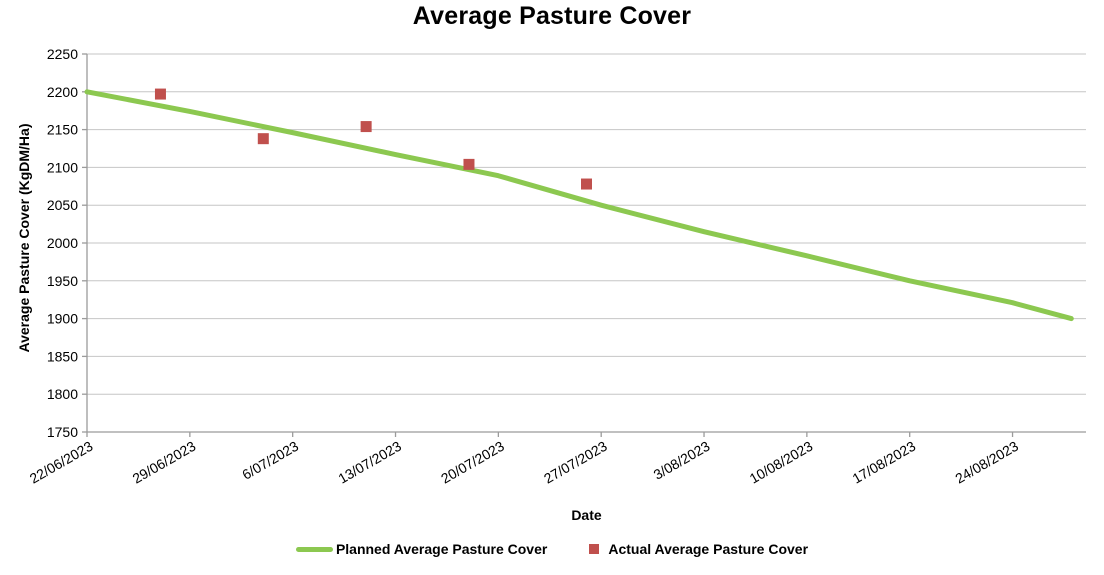 This screenshot has width=1104, height=575. Describe the element at coordinates (369, 462) in the screenshot. I see `x-tick-label: 13/07/2023` at that location.